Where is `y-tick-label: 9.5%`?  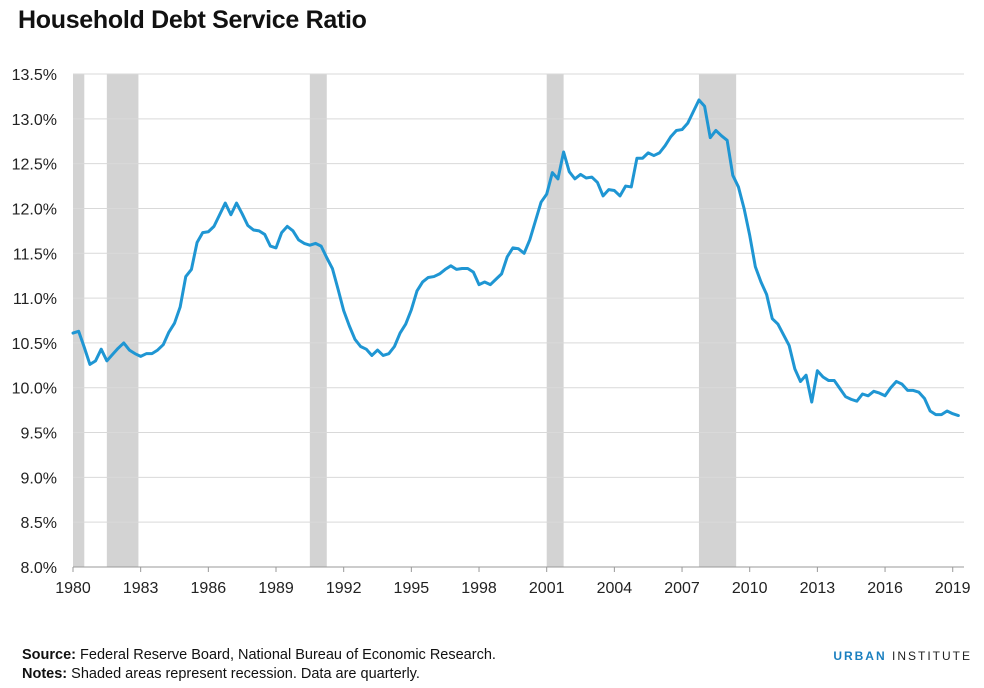
y-tick-label: 9.5% is located at coordinates (39, 434).